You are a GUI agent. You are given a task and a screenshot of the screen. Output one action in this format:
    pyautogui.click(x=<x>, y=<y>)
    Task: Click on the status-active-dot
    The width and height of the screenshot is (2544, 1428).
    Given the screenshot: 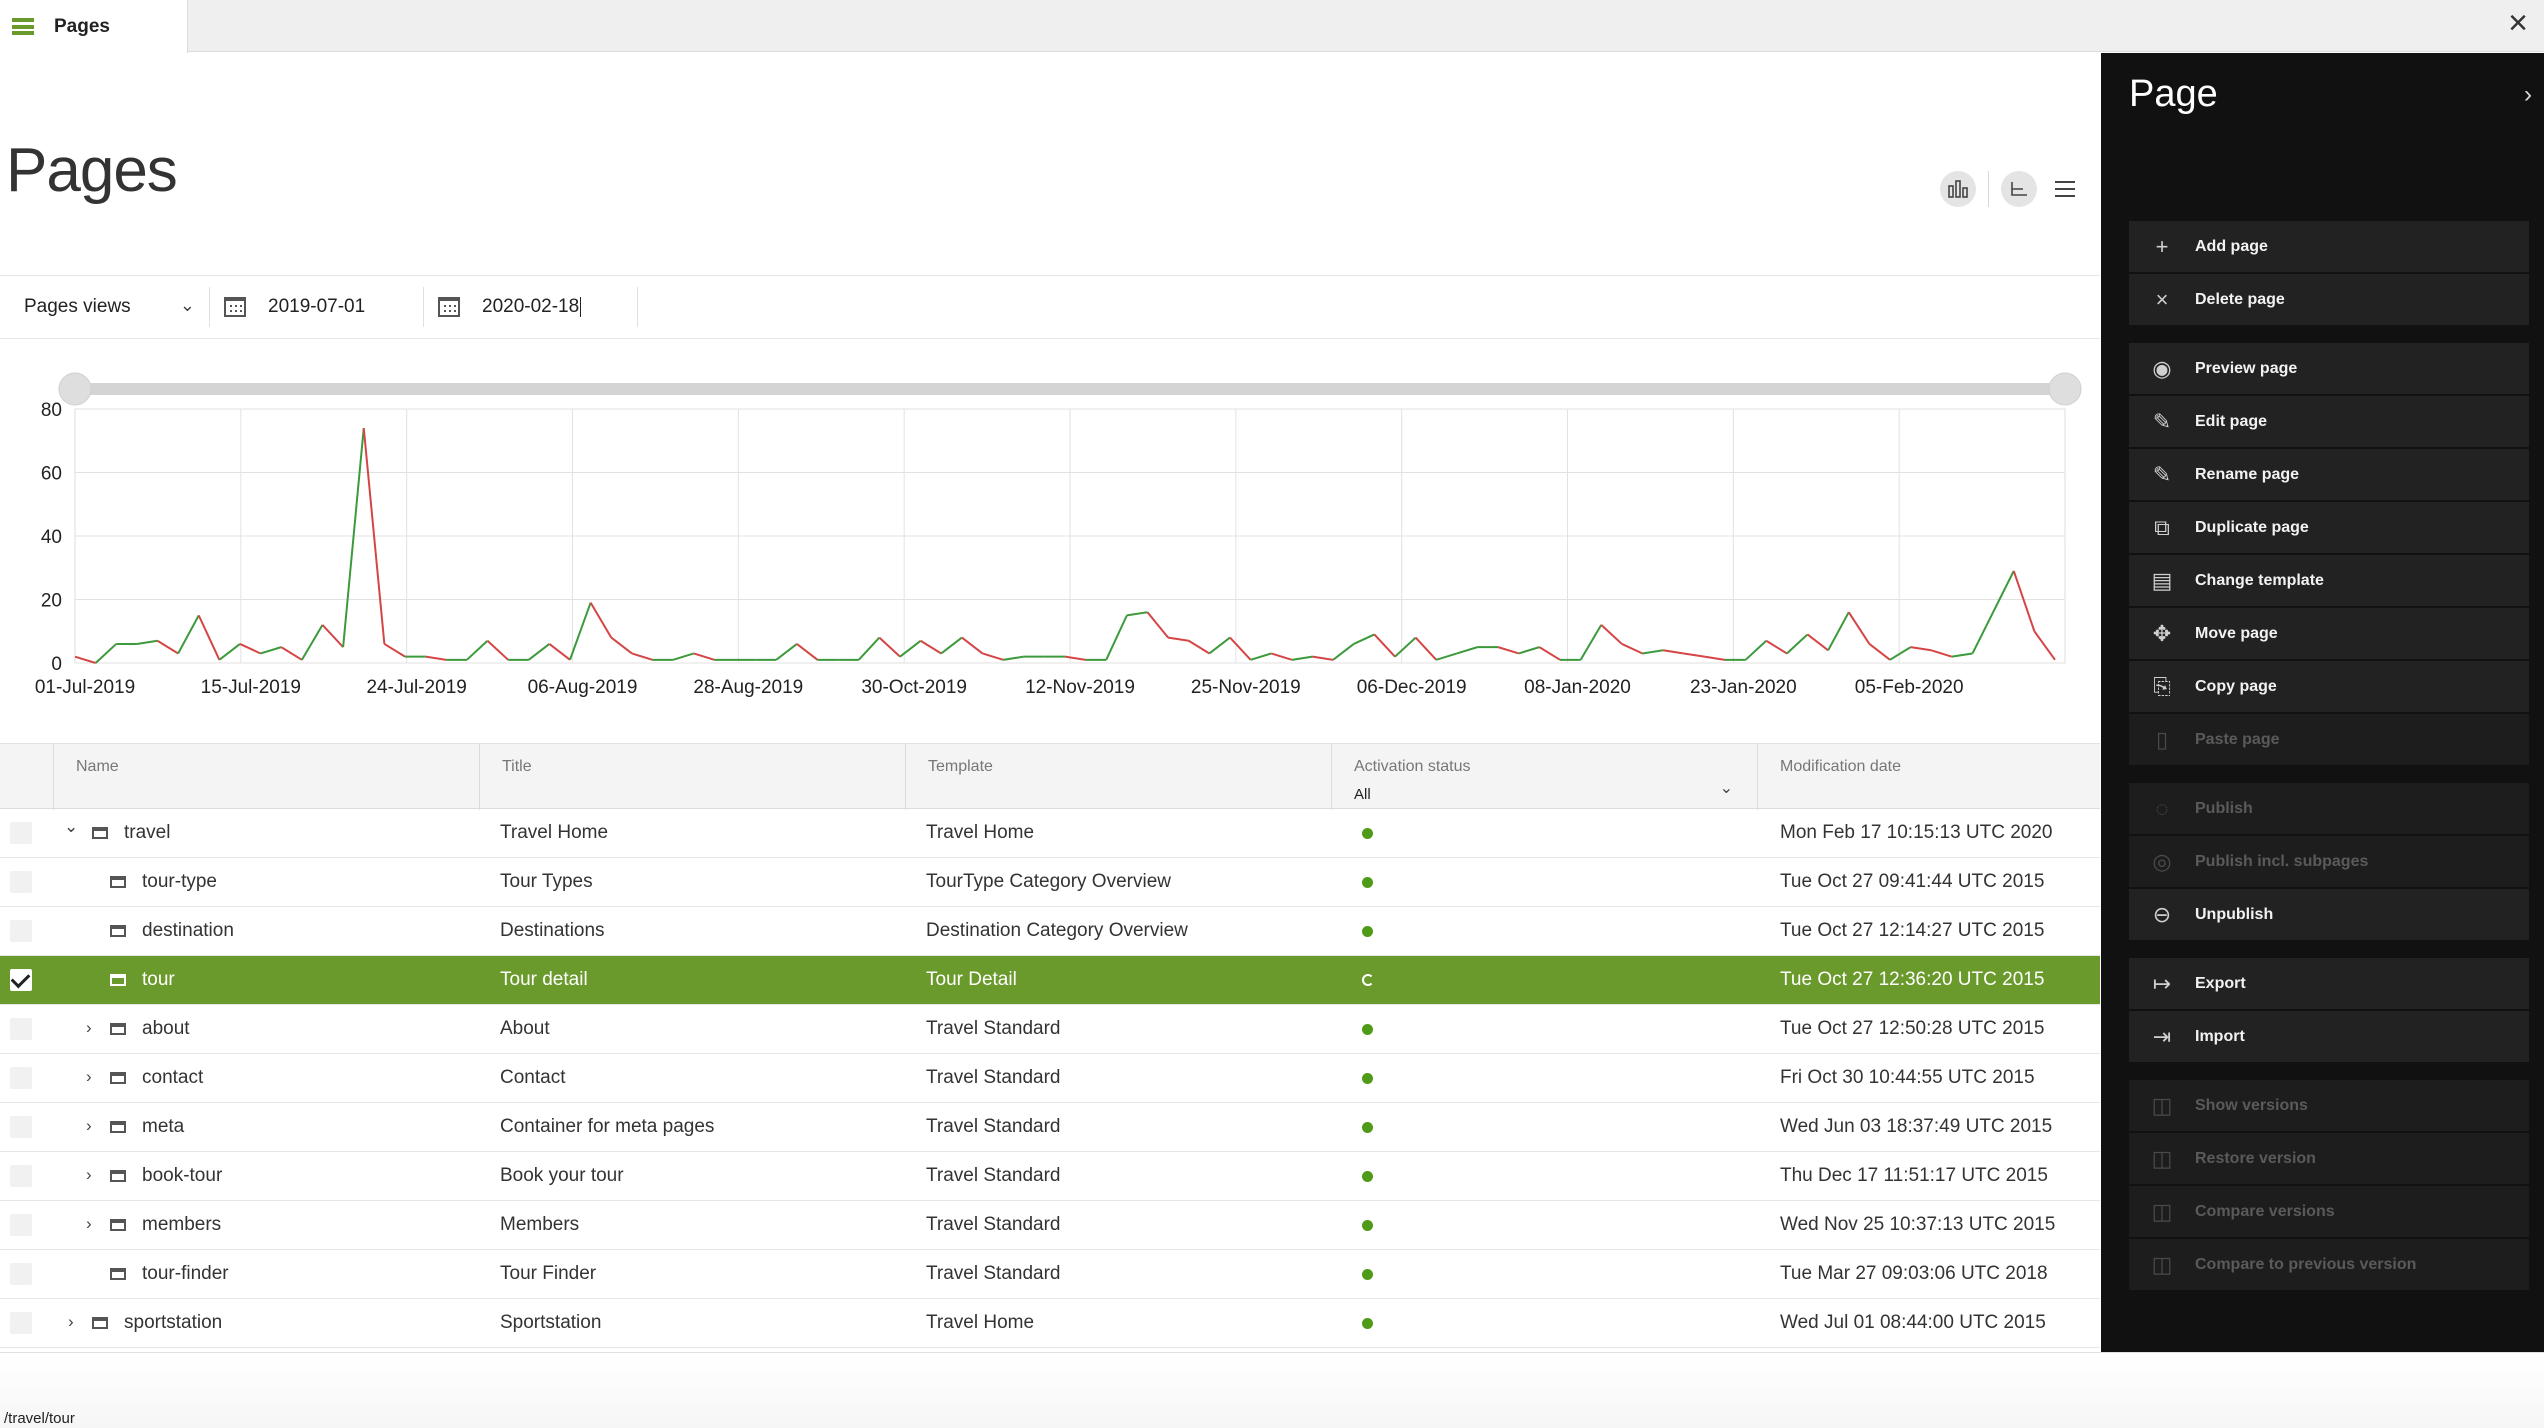 What is the action you would take?
    pyautogui.click(x=1367, y=931)
    